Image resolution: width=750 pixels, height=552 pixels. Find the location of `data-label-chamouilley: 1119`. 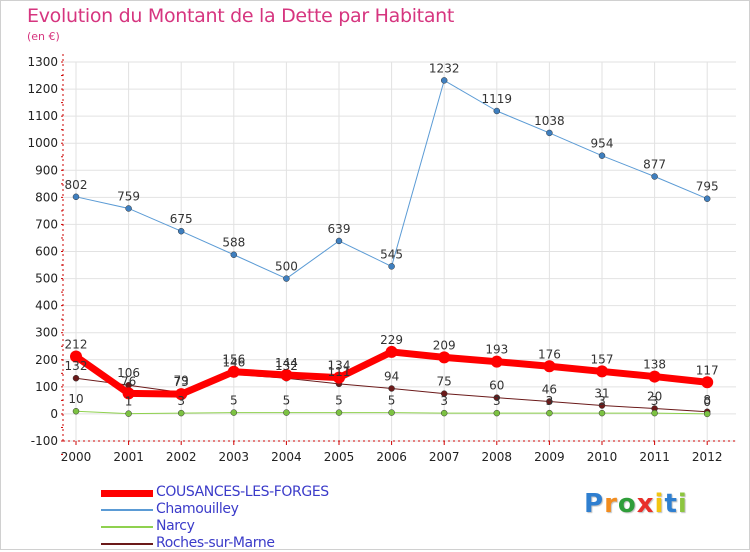

data-label-chamouilley: 1119 is located at coordinates (497, 99).